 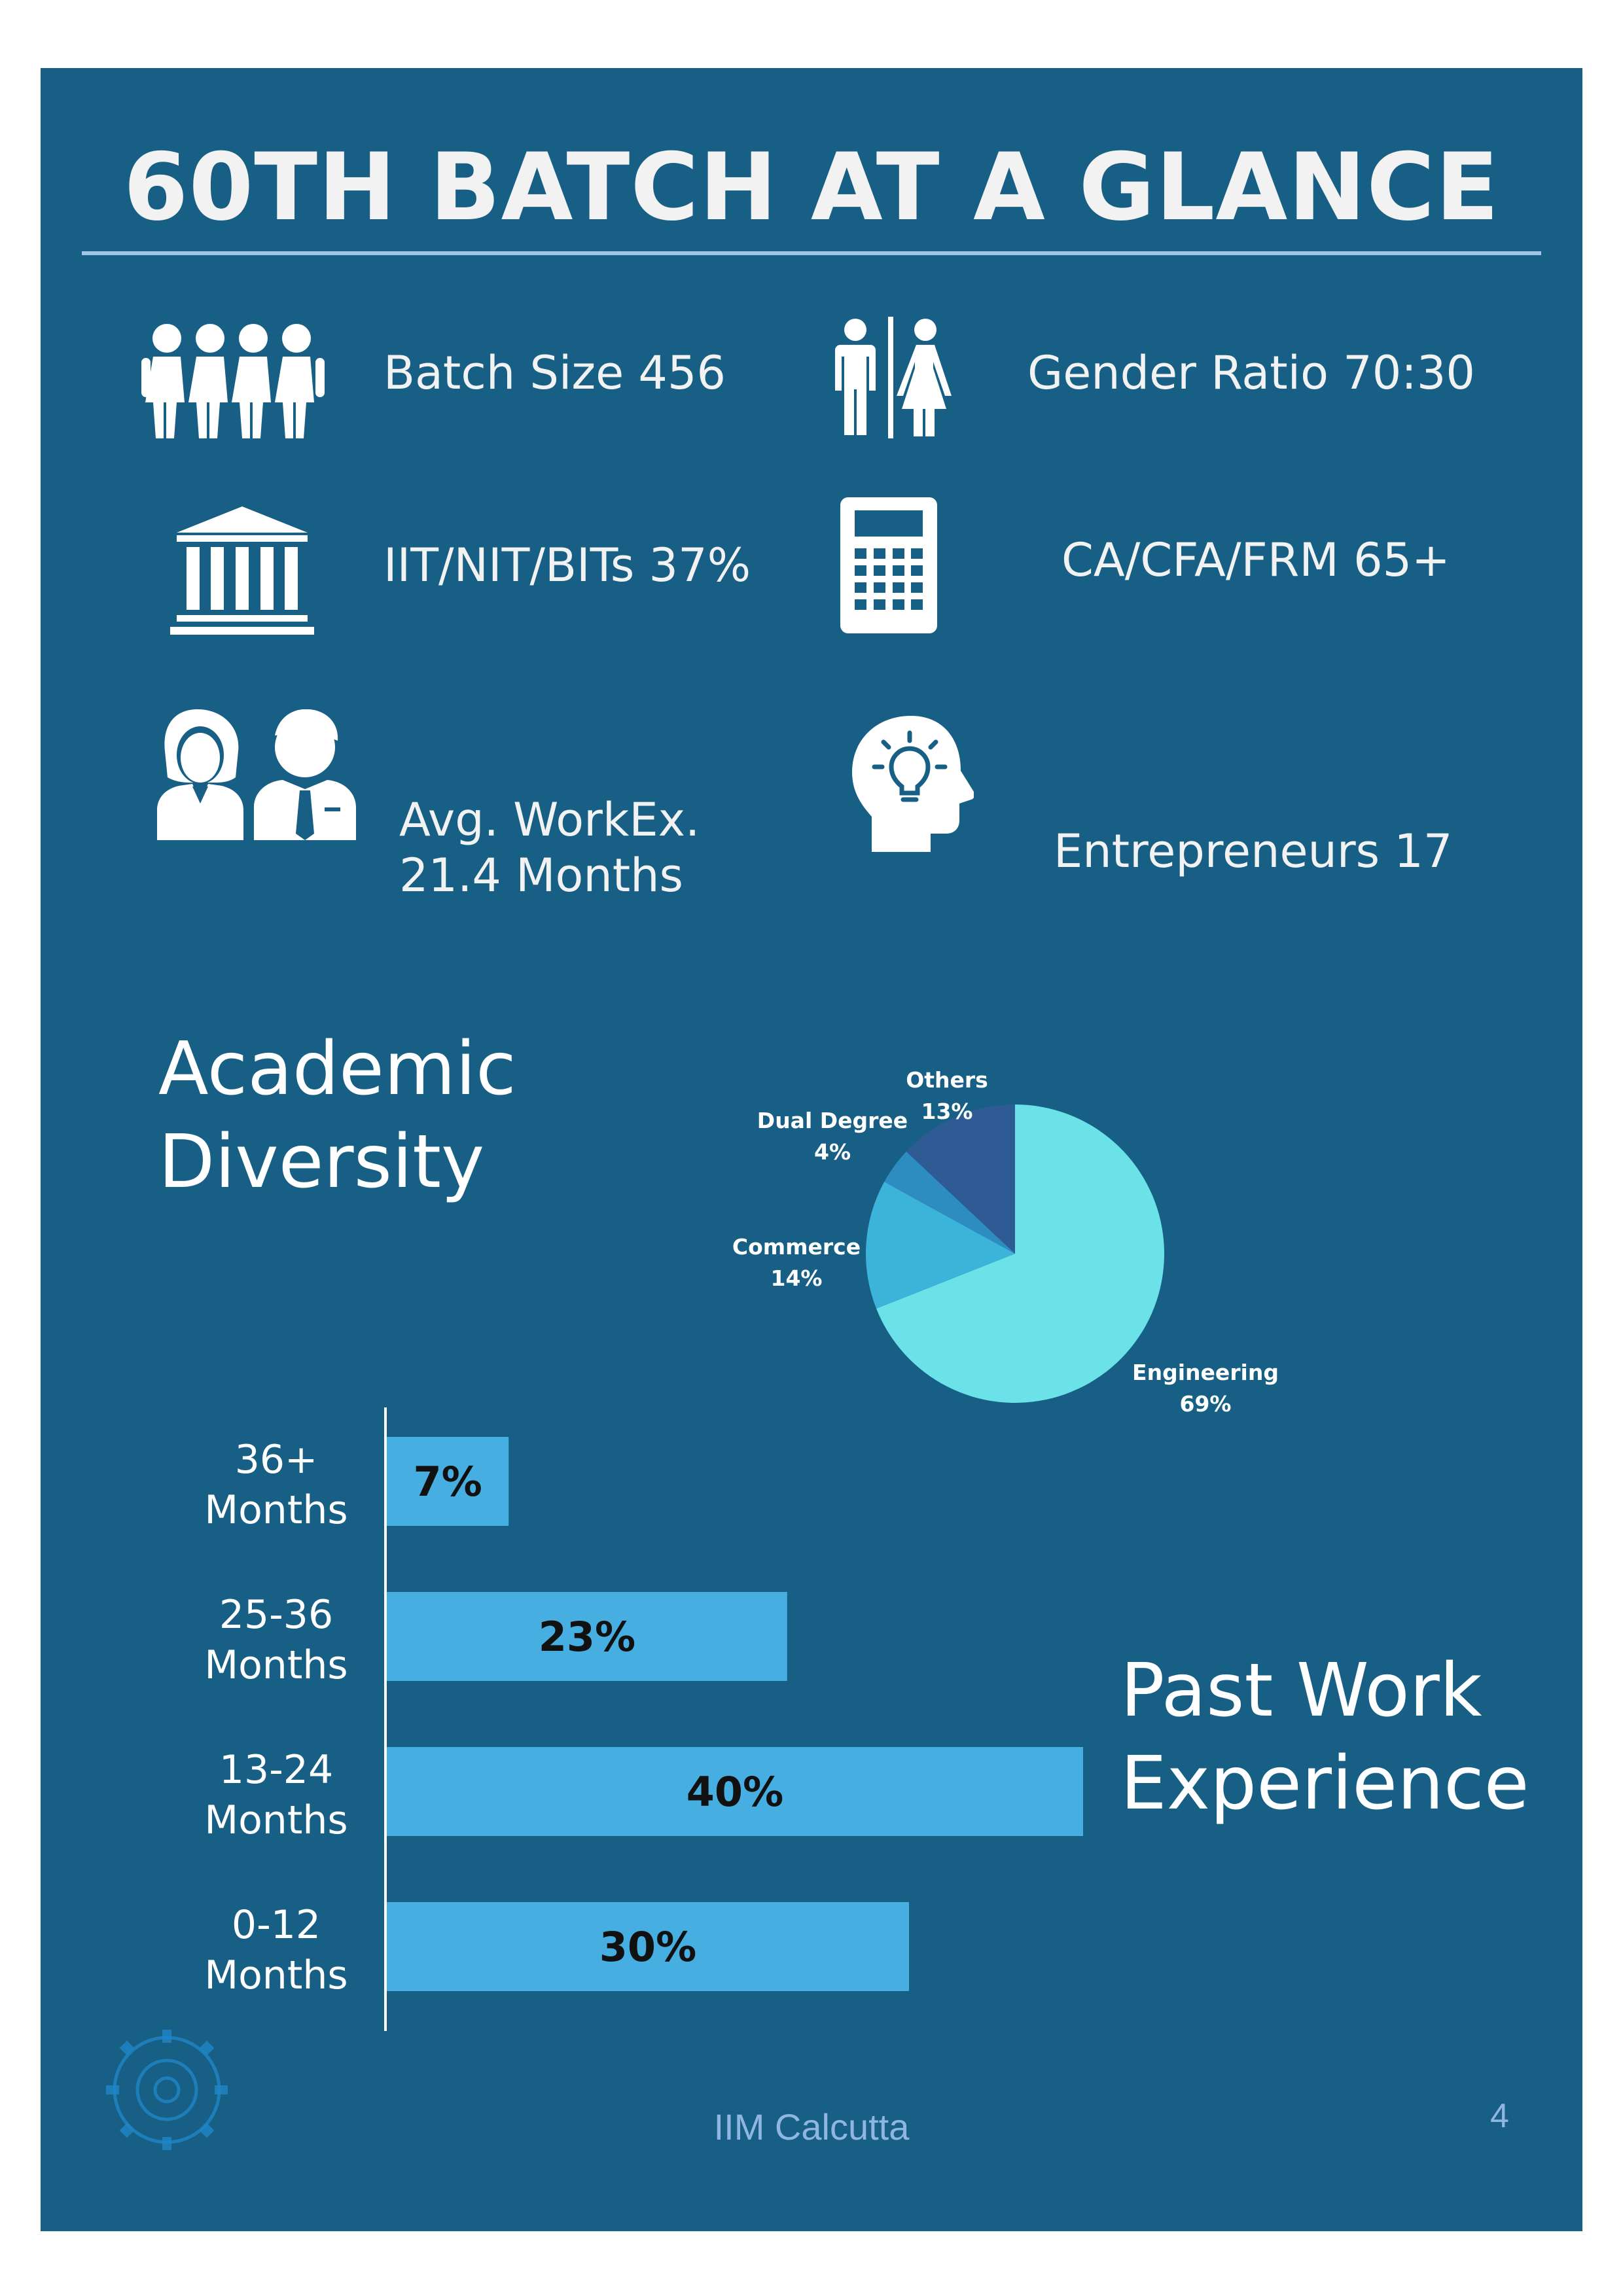 I want to click on pie-slice-commerce, so click(x=940, y=1245).